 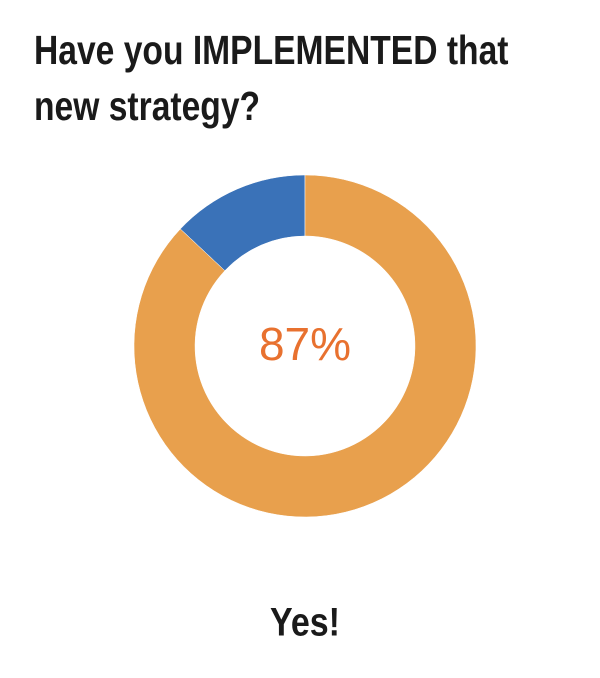 What do you see at coordinates (305, 621) in the screenshot?
I see `caption: Yes!` at bounding box center [305, 621].